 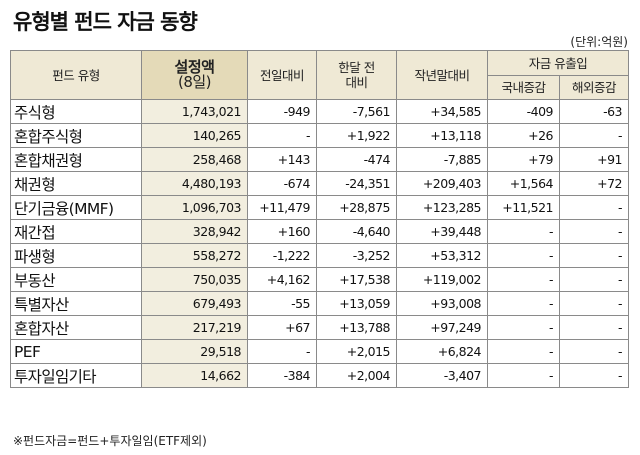 What do you see at coordinates (282, 159) in the screenshot?
I see `cell-prev-day: +143` at bounding box center [282, 159].